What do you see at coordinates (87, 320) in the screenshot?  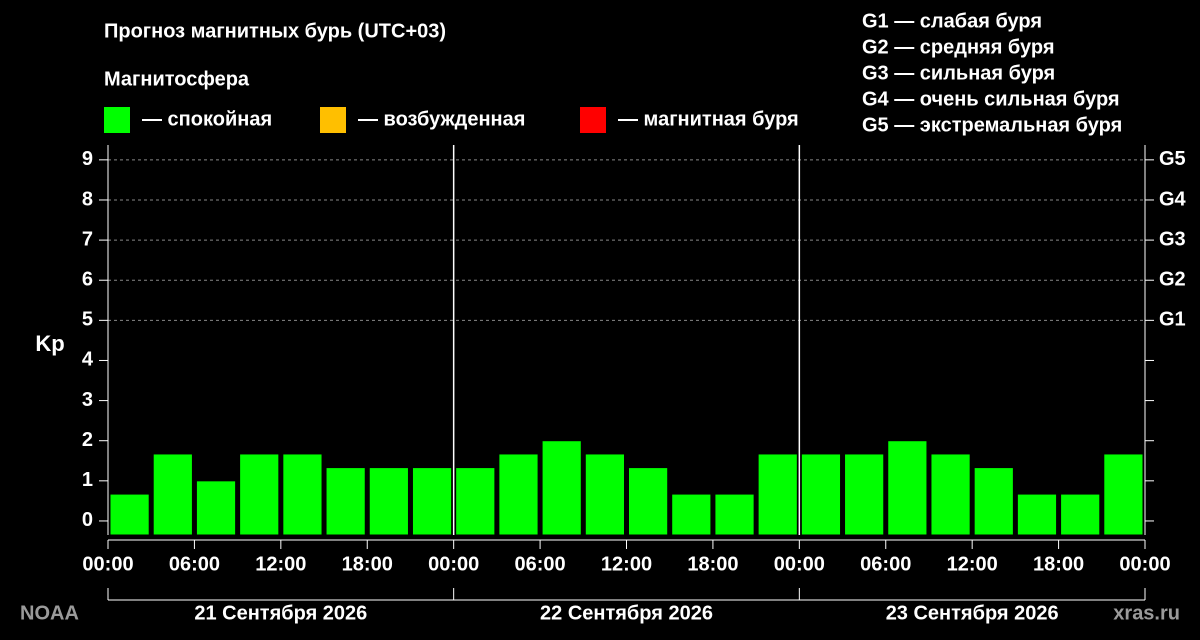 I see `y-tick-label: 5` at bounding box center [87, 320].